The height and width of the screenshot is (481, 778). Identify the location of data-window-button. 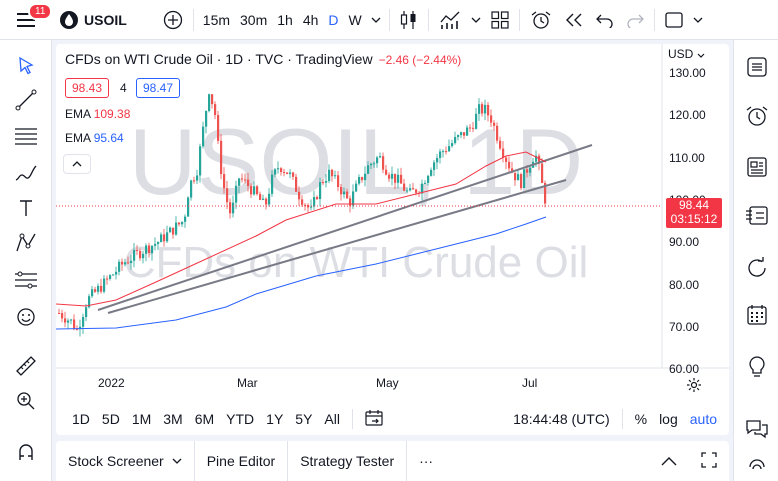
(757, 215).